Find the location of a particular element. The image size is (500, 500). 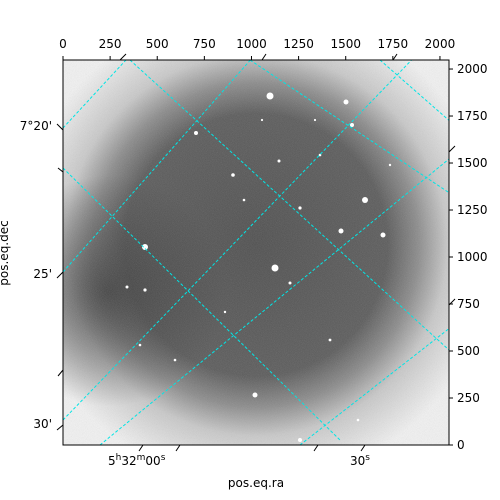

top-tick-label: 1250 is located at coordinates (298, 44).